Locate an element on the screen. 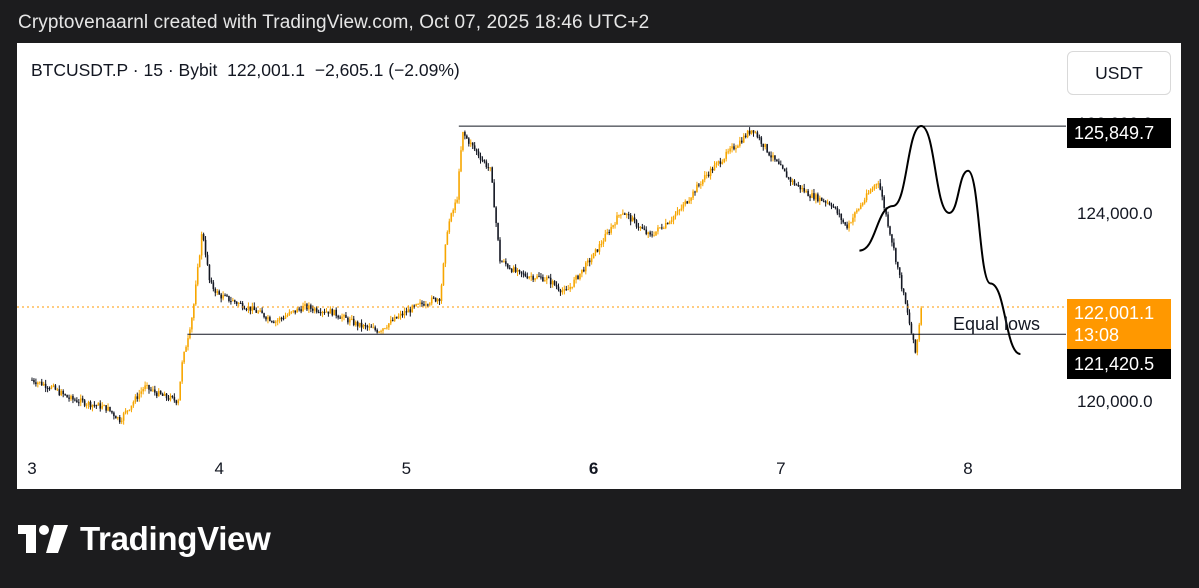 Image resolution: width=1199 pixels, height=588 pixels. tradingview-logo: TradingView is located at coordinates (144, 539).